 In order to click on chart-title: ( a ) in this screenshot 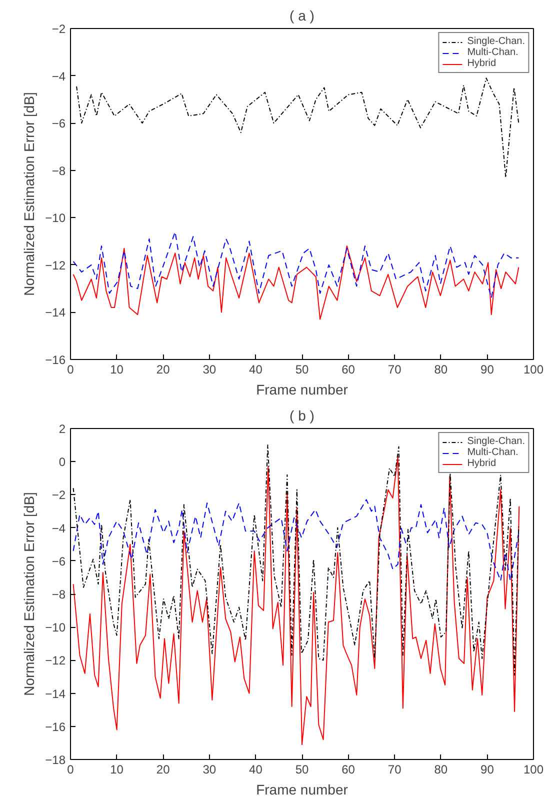, I will do `click(302, 16)`.